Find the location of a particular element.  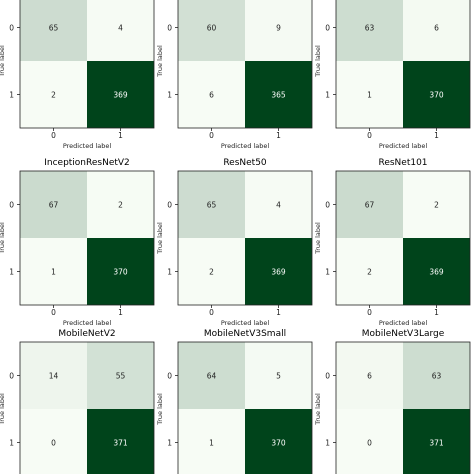

cell-value-label: 371 is located at coordinates (120, 443).